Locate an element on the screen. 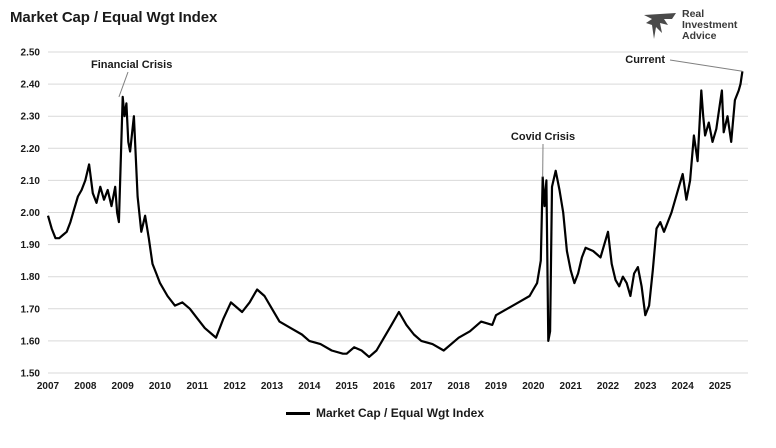 The height and width of the screenshot is (448, 776). logo-text: Real Investment Advice is located at coordinates (709, 25).